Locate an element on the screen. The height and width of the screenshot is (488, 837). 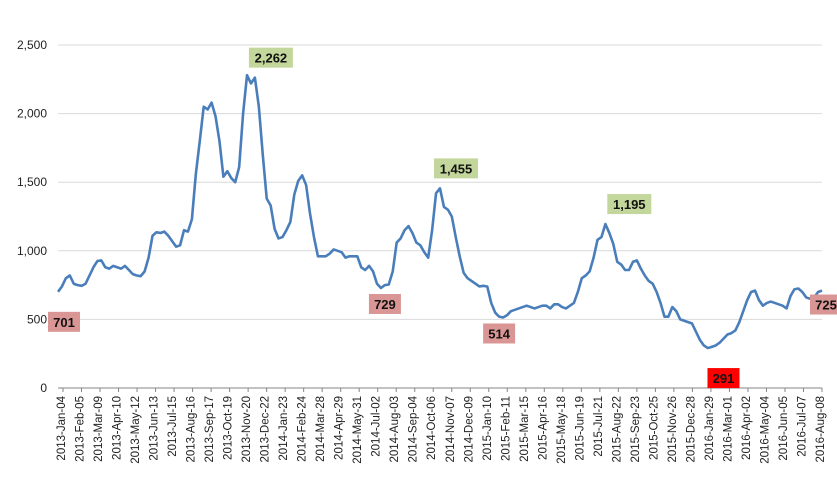
x-tick-label: 2013-Aug-16 is located at coordinates (192, 429).